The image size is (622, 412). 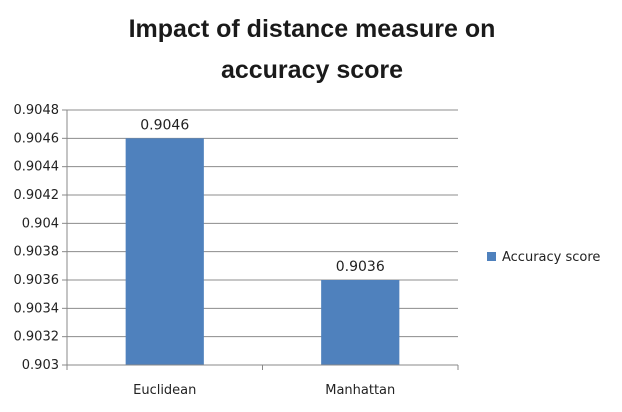 What do you see at coordinates (37, 280) in the screenshot?
I see `y-tick-label: 0.9036` at bounding box center [37, 280].